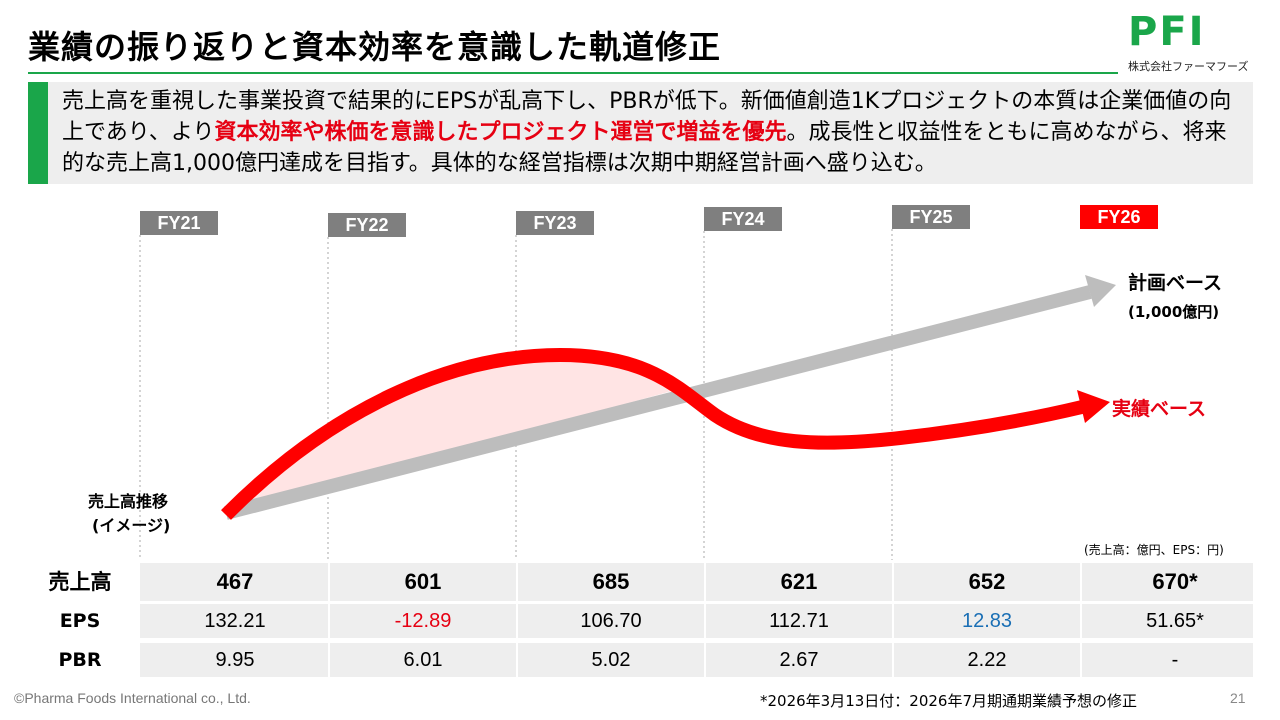 This screenshot has height=720, width=1280. I want to click on fy-tab-fy26: FY26, so click(1119, 217).